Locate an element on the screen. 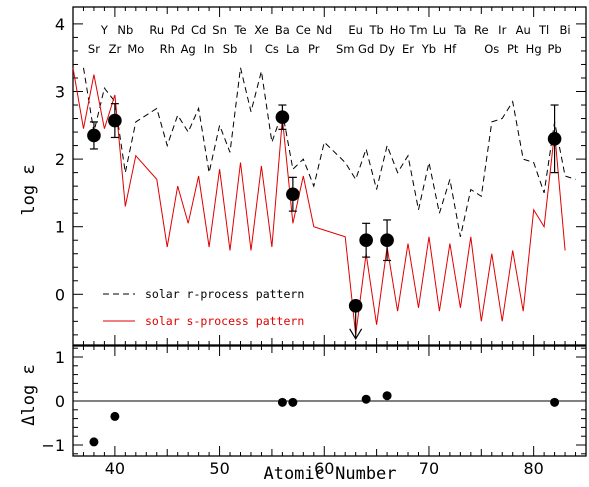  element-label-ru: Ru is located at coordinates (156, 30).